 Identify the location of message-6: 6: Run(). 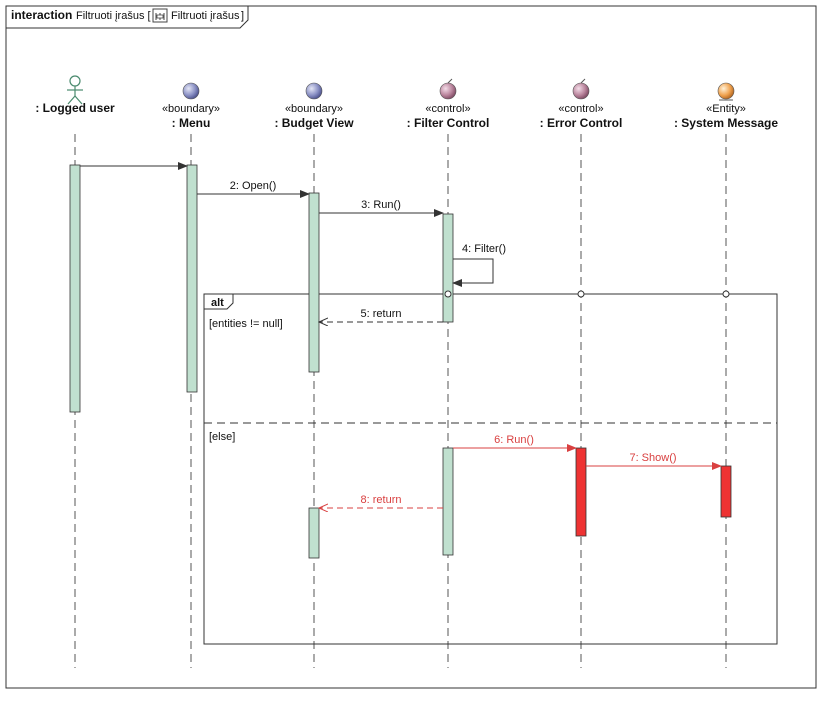
(515, 443).